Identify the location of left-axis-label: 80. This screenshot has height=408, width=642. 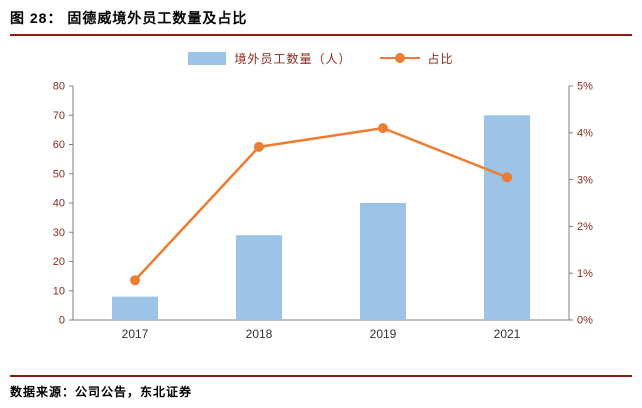
(59, 87).